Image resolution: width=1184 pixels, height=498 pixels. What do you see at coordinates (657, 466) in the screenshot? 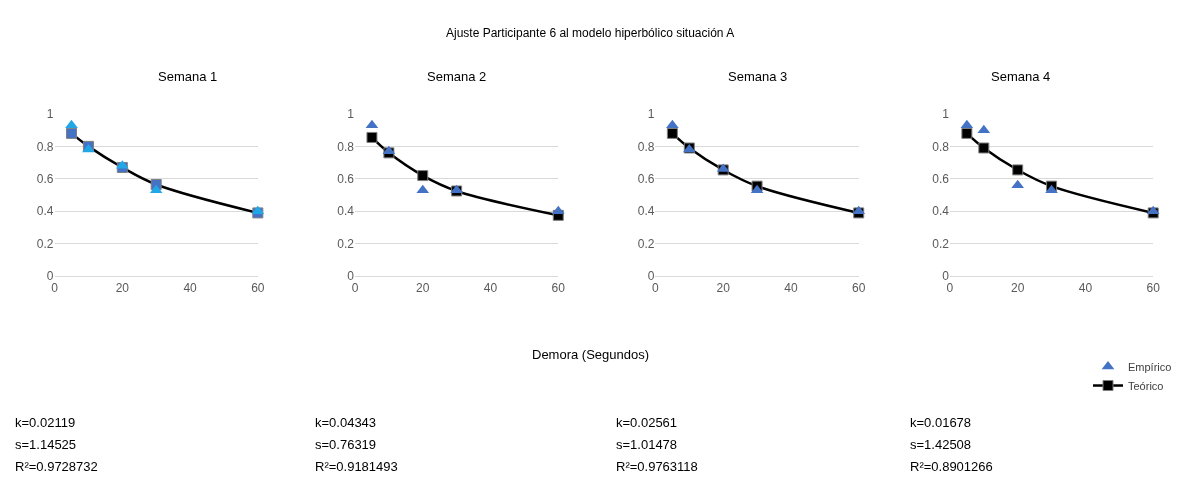
I see `text: R²=0.9763118` at bounding box center [657, 466].